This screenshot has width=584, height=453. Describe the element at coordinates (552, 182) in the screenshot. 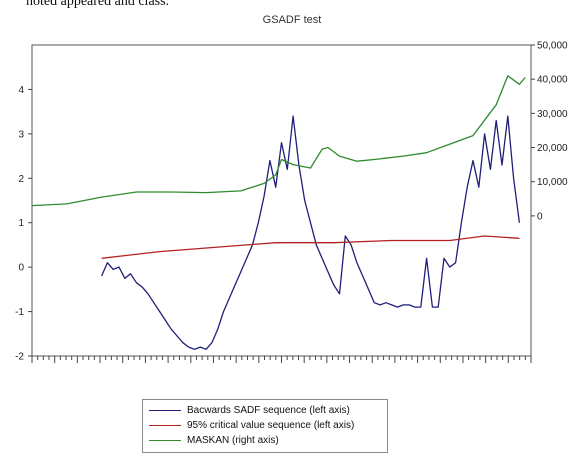

I see `right-axis-tick-label: 10,000` at that location.